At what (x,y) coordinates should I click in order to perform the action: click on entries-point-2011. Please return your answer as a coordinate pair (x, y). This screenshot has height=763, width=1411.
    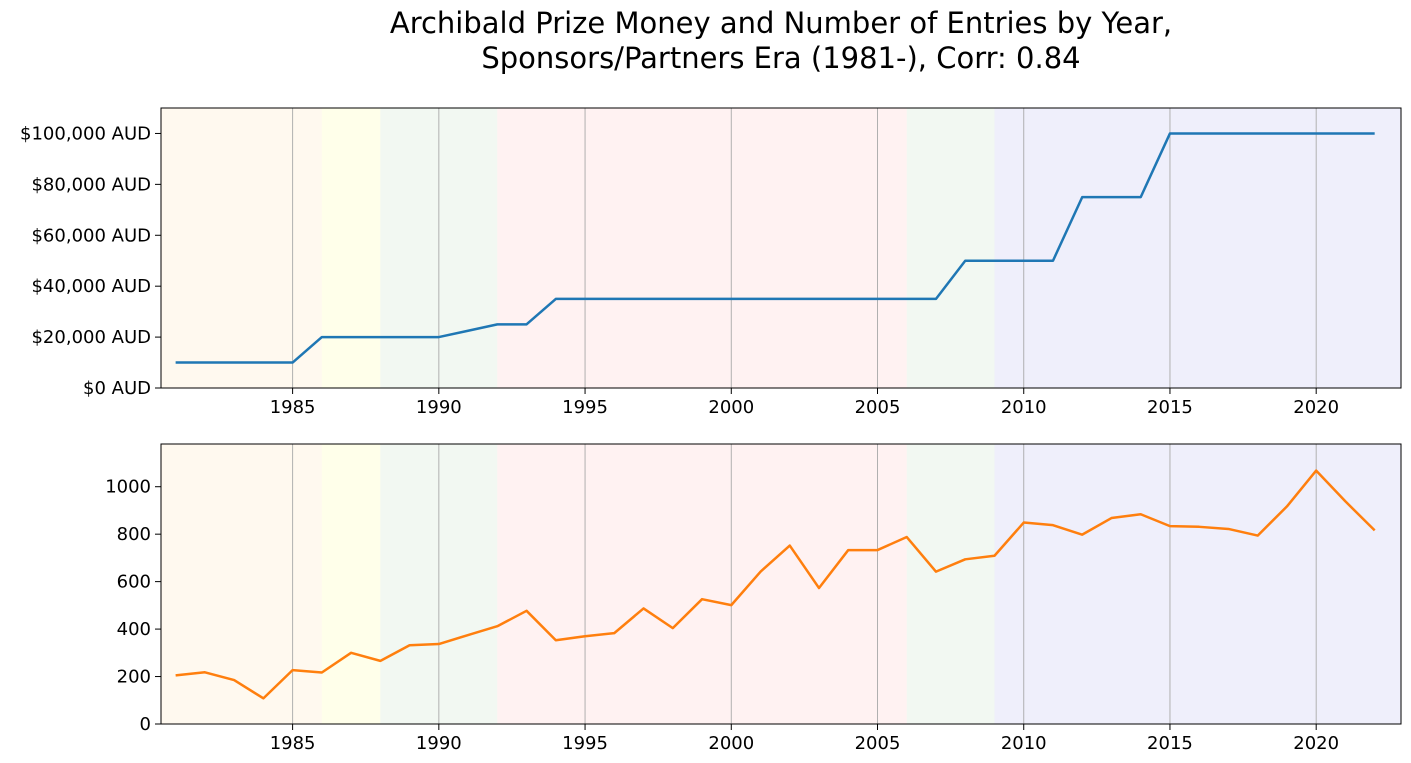
    Looking at the image, I should click on (1053, 525).